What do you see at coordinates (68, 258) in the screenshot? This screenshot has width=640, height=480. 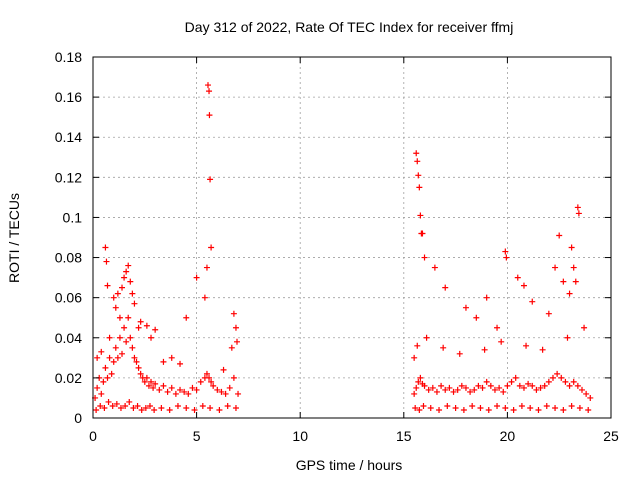 I see `y-tick-label: 0.08` at bounding box center [68, 258].